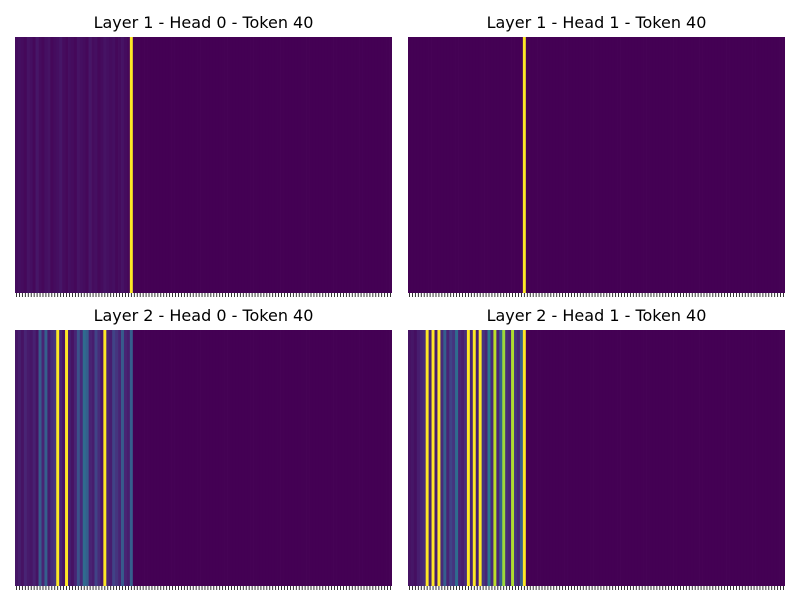 This screenshot has height=600, width=800. I want to click on panel-title: Layer 1 - Head 1 - Token 40, so click(596, 22).